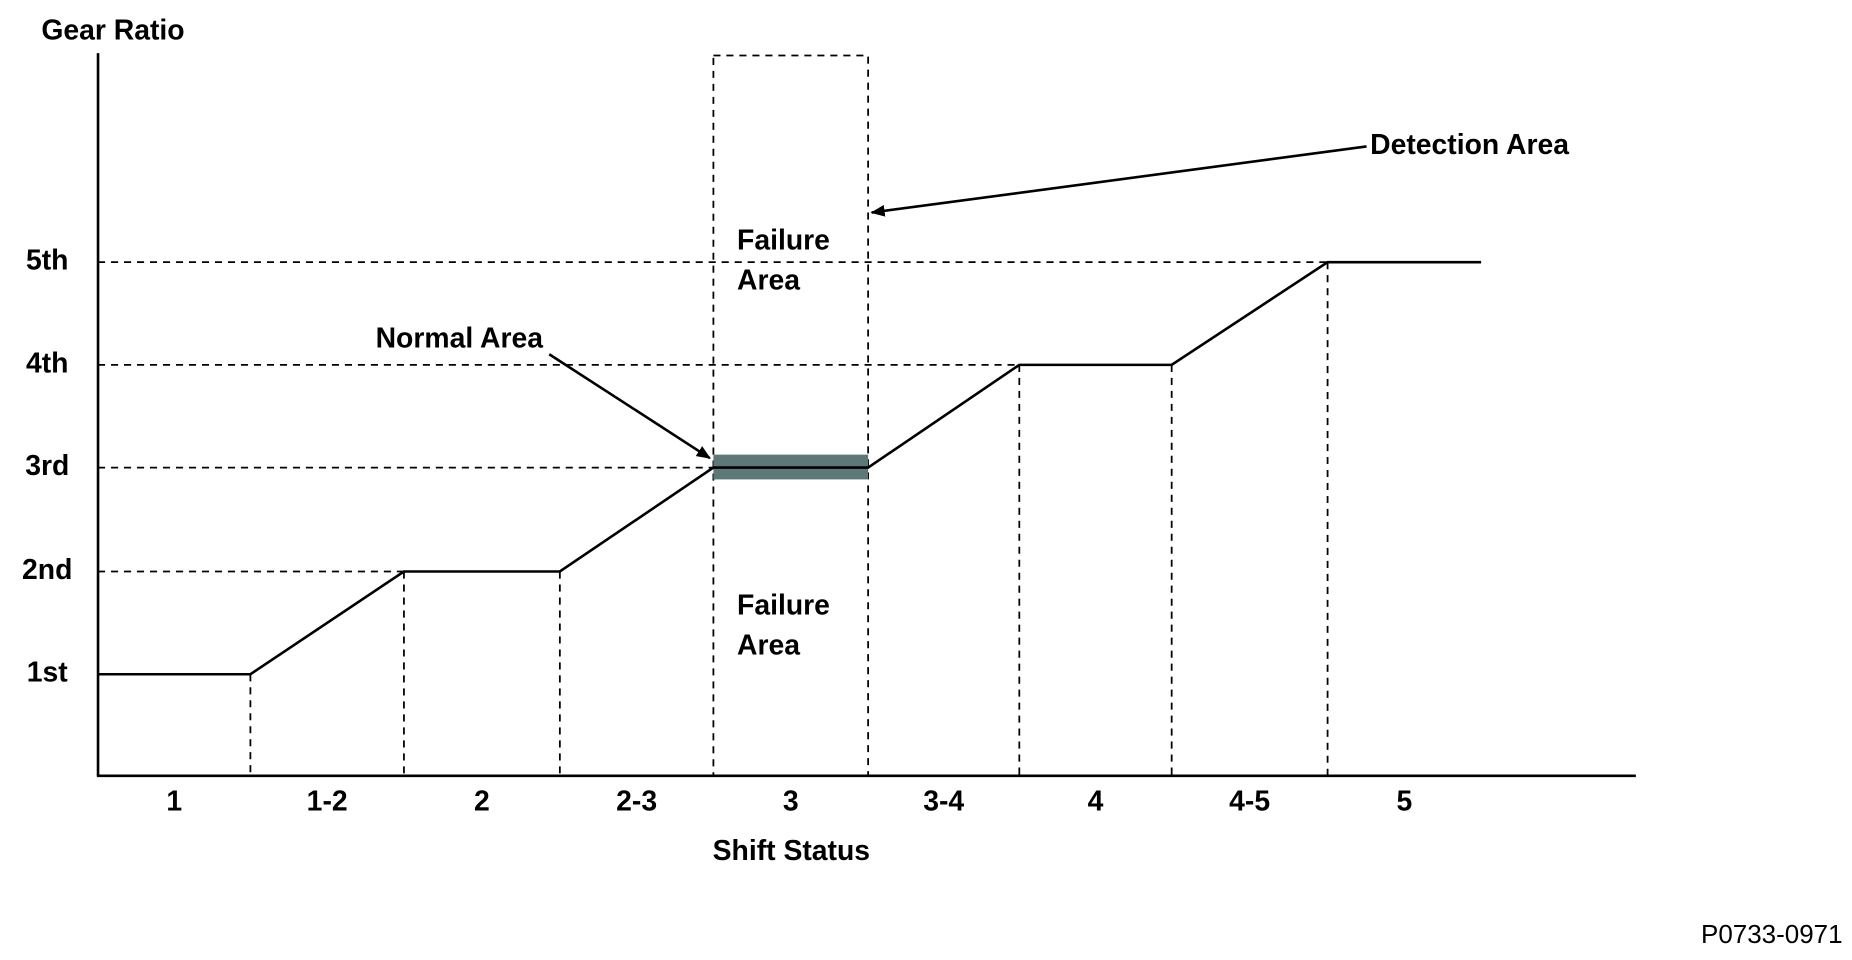  I want to click on gear-label: 5th, so click(47, 261).